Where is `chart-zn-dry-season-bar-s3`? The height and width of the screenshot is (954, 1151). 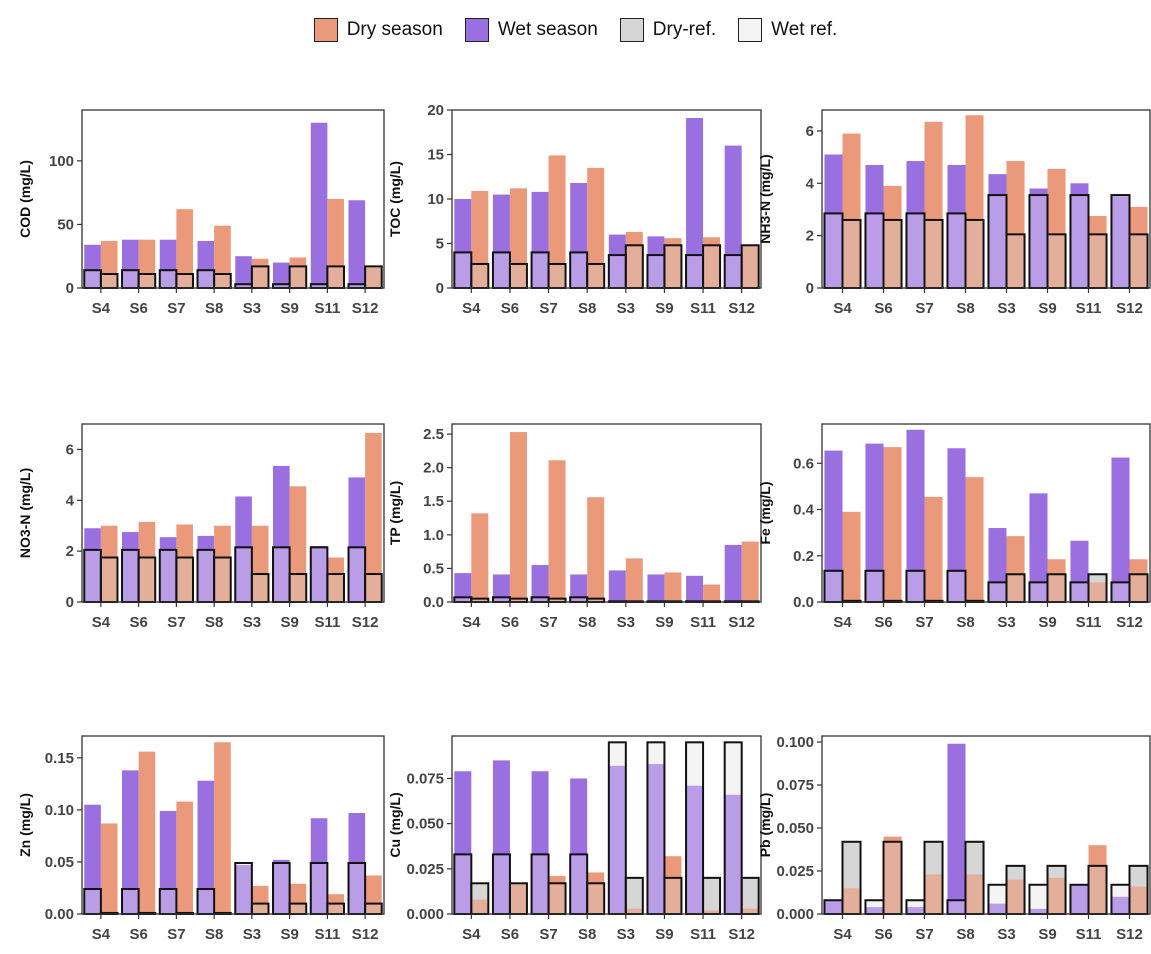
chart-zn-dry-season-bar-s3 is located at coordinates (260, 899).